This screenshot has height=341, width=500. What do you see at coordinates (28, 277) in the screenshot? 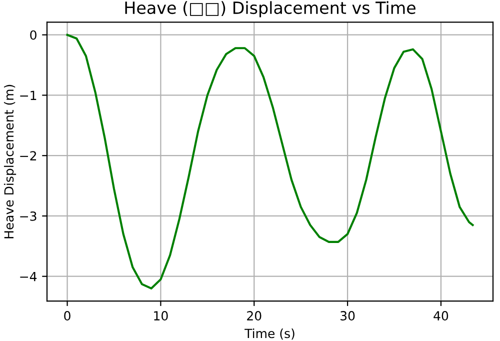
I see `y-tick-label: −4` at bounding box center [28, 277].